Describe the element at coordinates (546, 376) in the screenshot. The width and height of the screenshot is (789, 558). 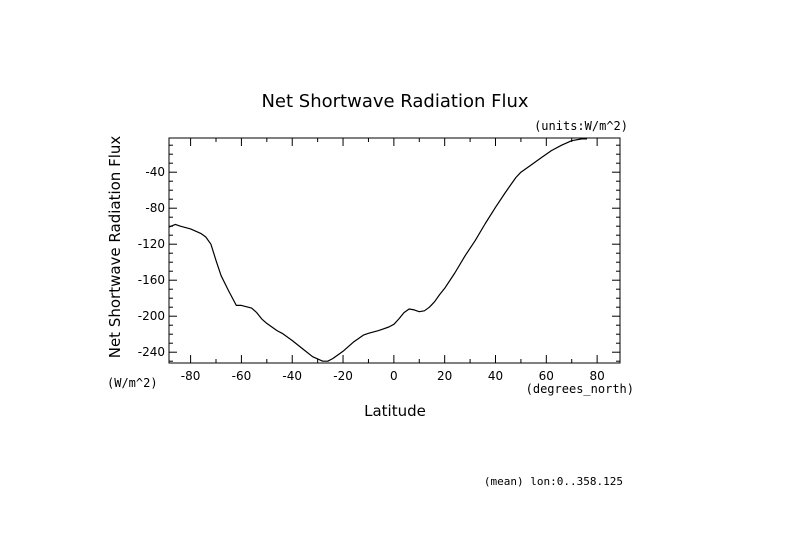
I see `x-tick-label: 60` at that location.